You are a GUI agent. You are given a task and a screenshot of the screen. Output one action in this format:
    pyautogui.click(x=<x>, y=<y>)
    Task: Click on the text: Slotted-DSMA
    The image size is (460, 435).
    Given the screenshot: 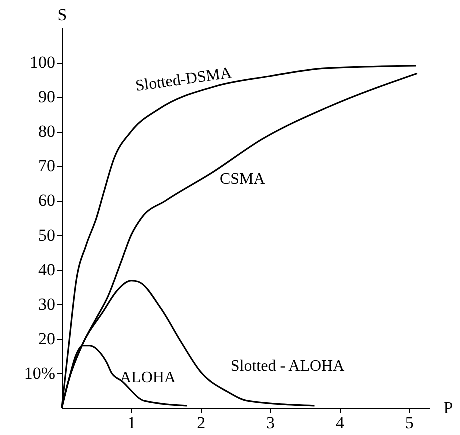 What is the action you would take?
    pyautogui.click(x=184, y=80)
    